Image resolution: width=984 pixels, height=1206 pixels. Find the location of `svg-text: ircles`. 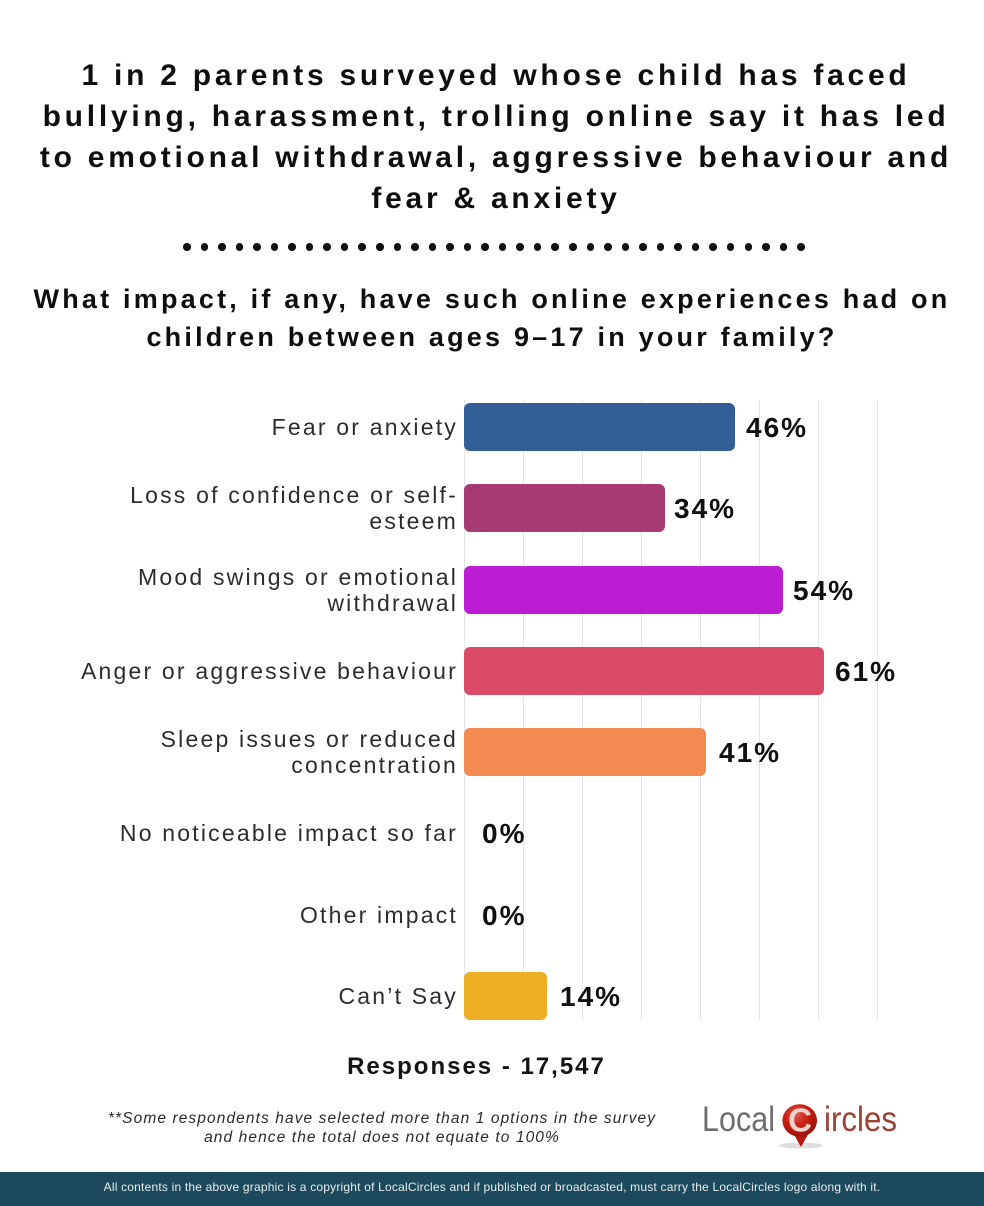

svg-text: ircles is located at coordinates (860, 1119).